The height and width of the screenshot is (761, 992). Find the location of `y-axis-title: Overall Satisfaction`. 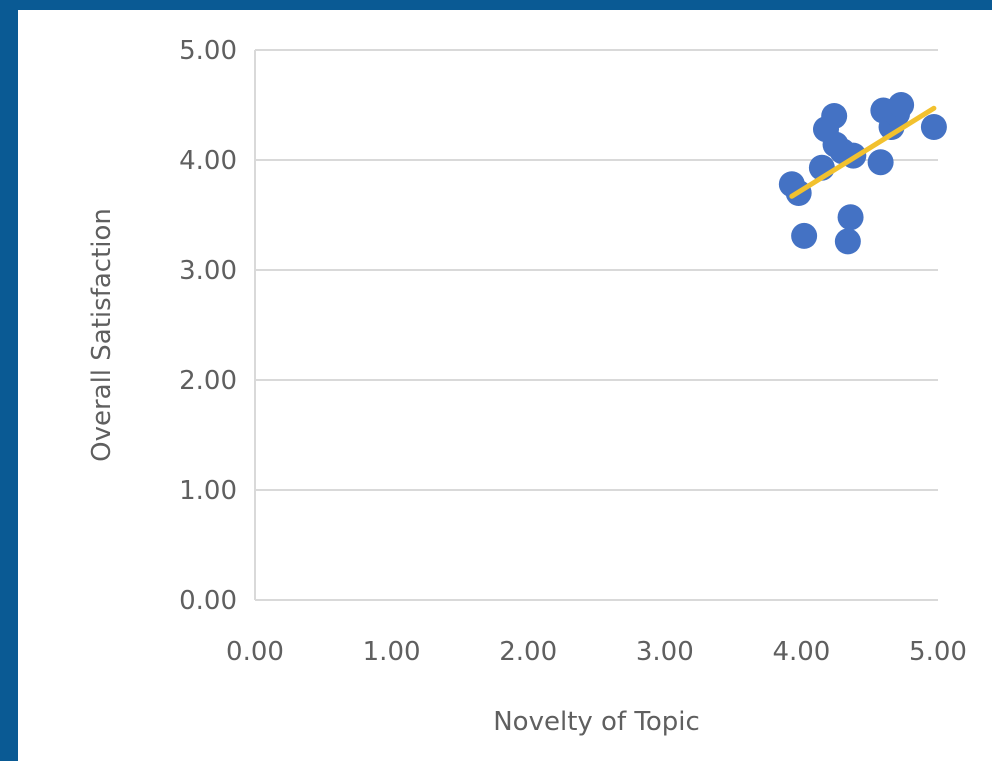

y-axis-title: Overall Satisfaction is located at coordinates (102, 335).